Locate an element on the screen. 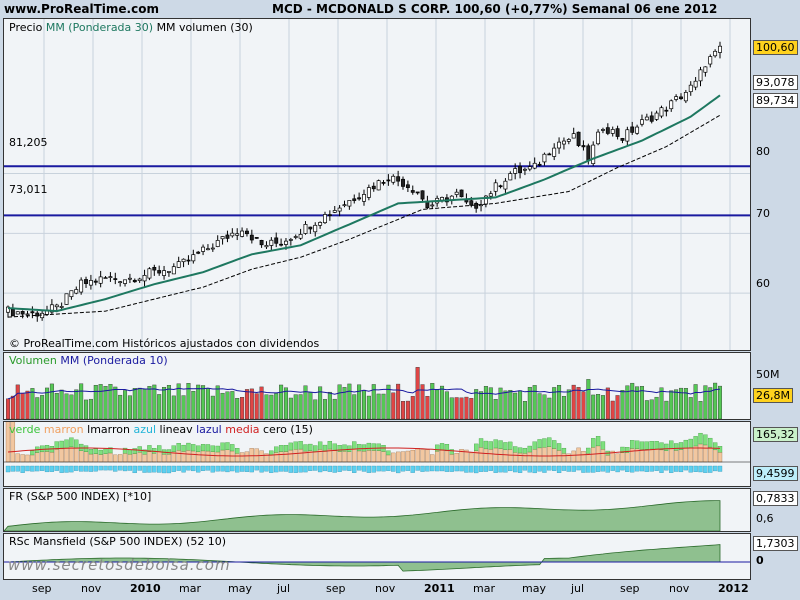 This screenshot has height=600, width=800. x-tick-label: 2012 is located at coordinates (733, 588).